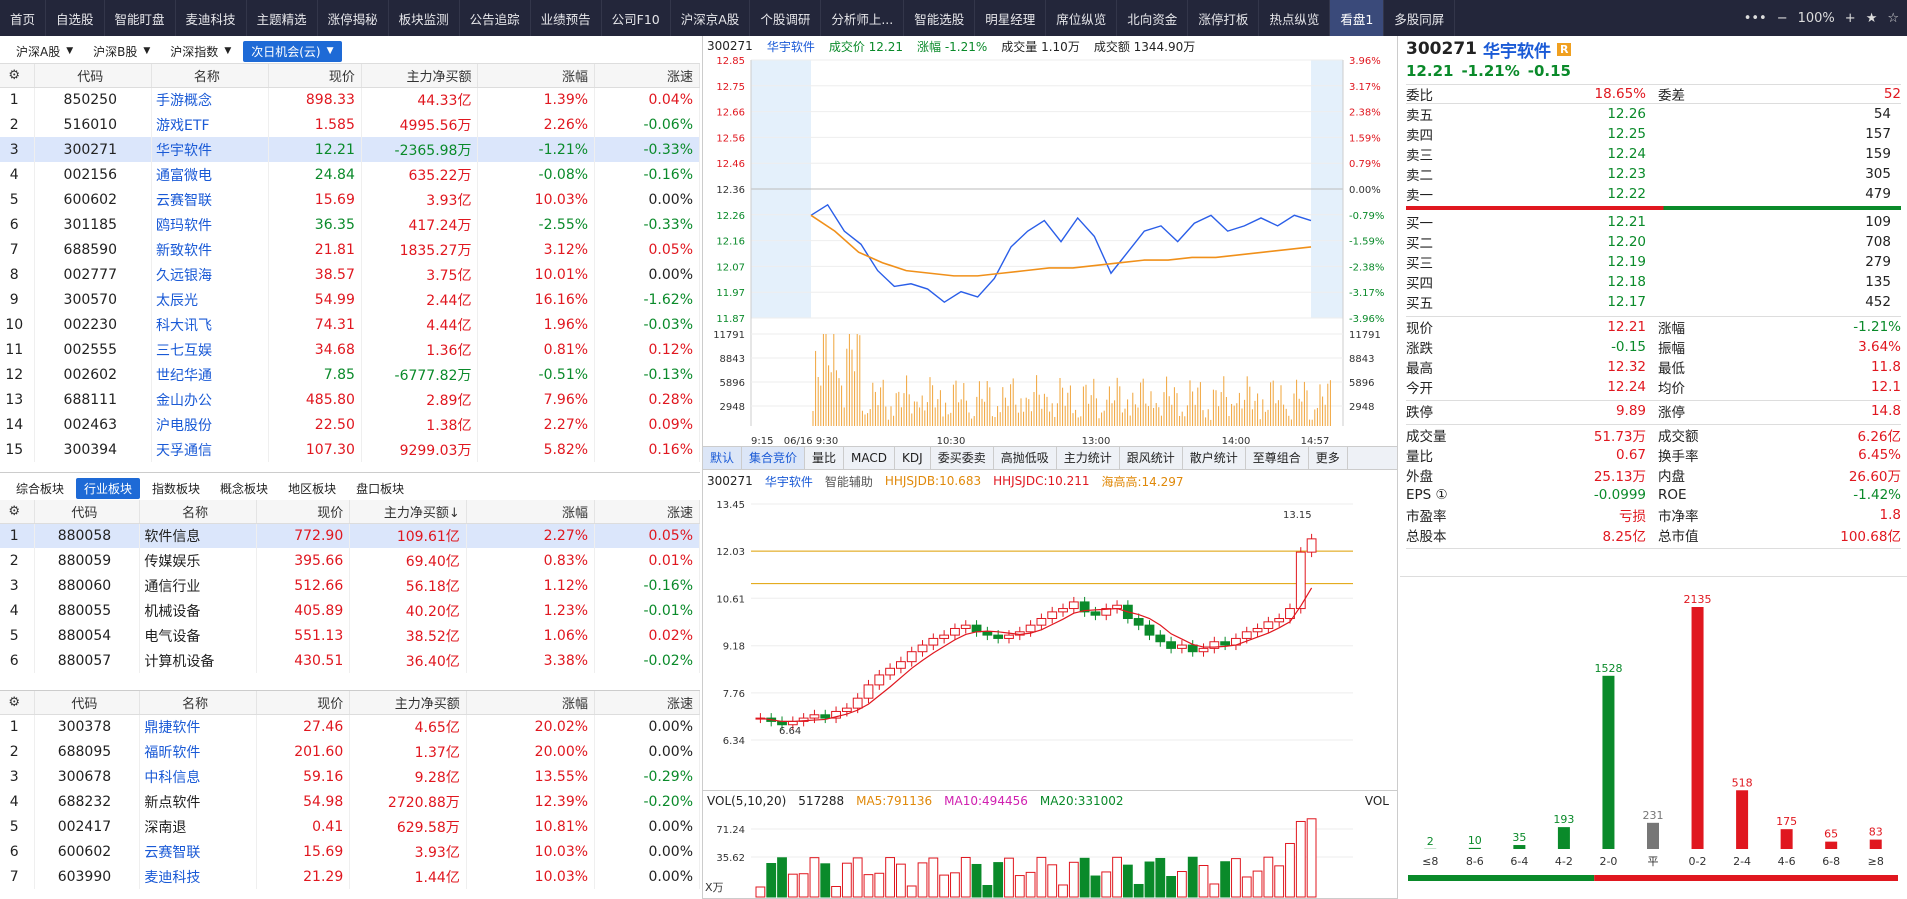 The height and width of the screenshot is (899, 1907). What do you see at coordinates (1011, 18) in the screenshot?
I see `nav-item-14: 明星经理` at bounding box center [1011, 18].